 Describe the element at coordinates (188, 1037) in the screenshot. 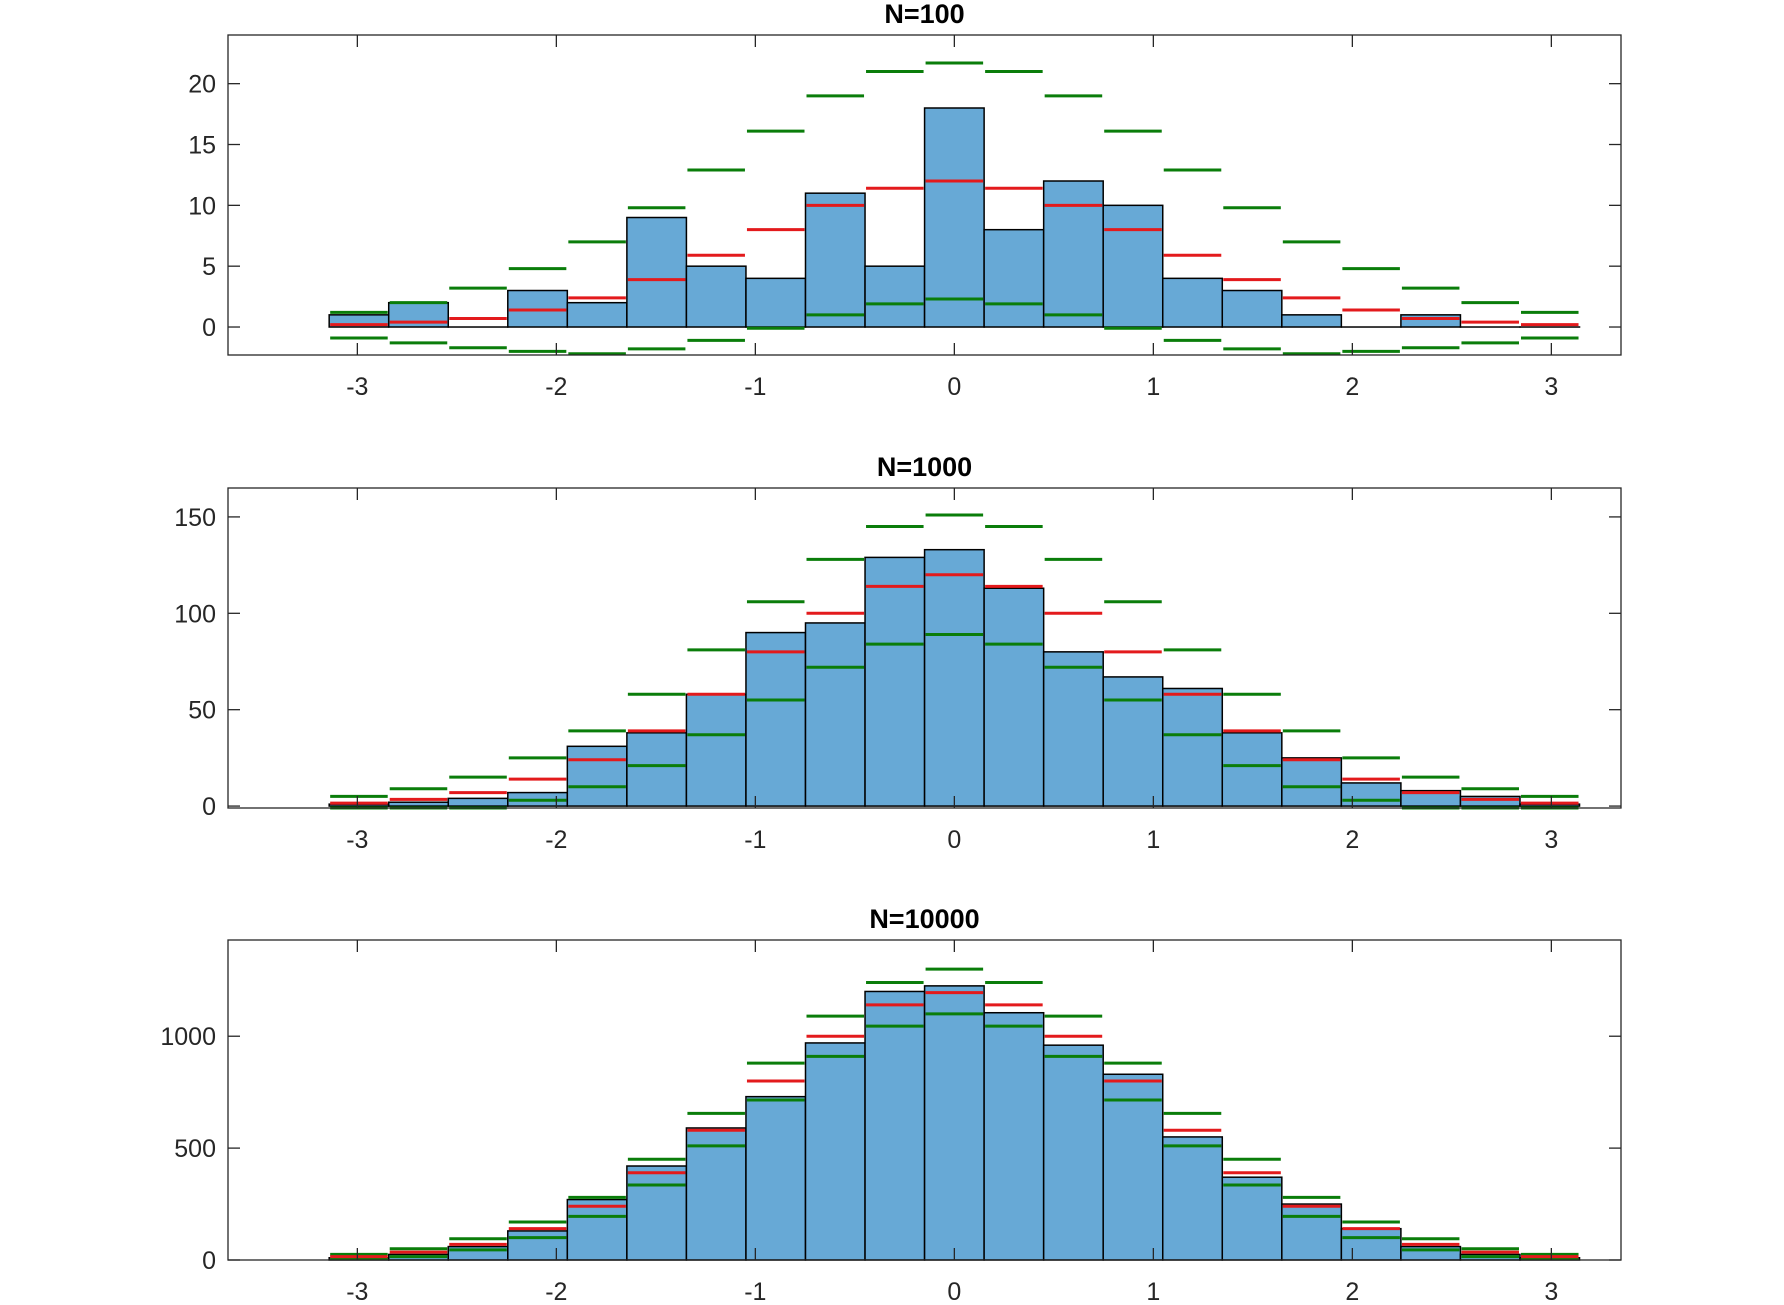

I see `y-tick-label: 1000` at that location.